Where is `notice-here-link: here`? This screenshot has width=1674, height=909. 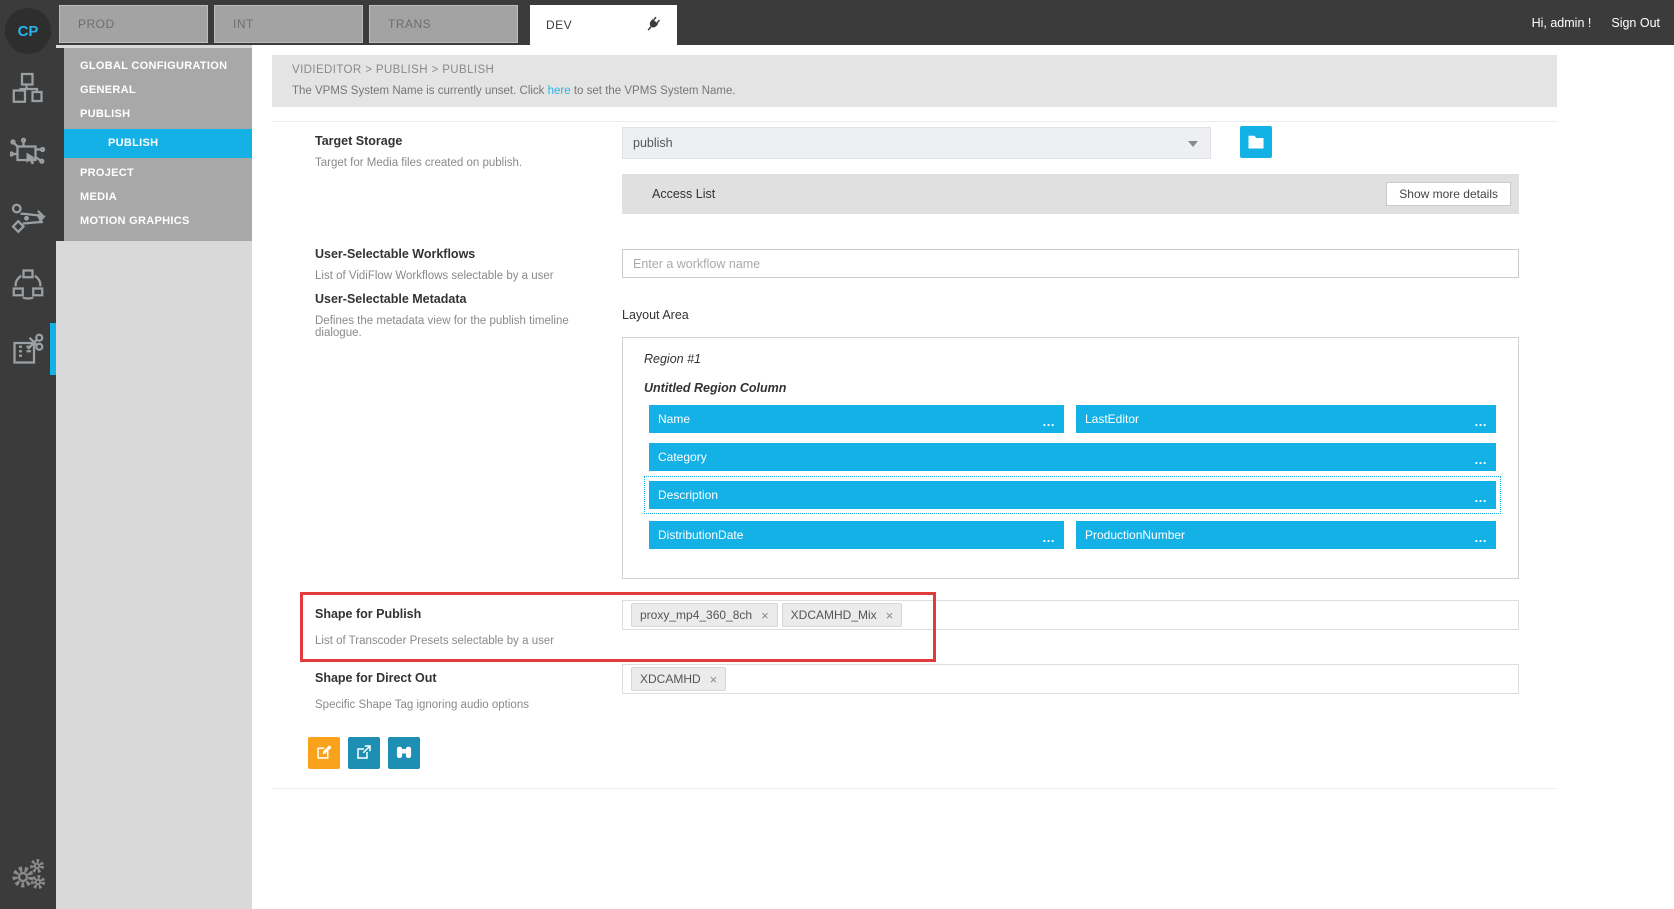 notice-here-link: here is located at coordinates (559, 91).